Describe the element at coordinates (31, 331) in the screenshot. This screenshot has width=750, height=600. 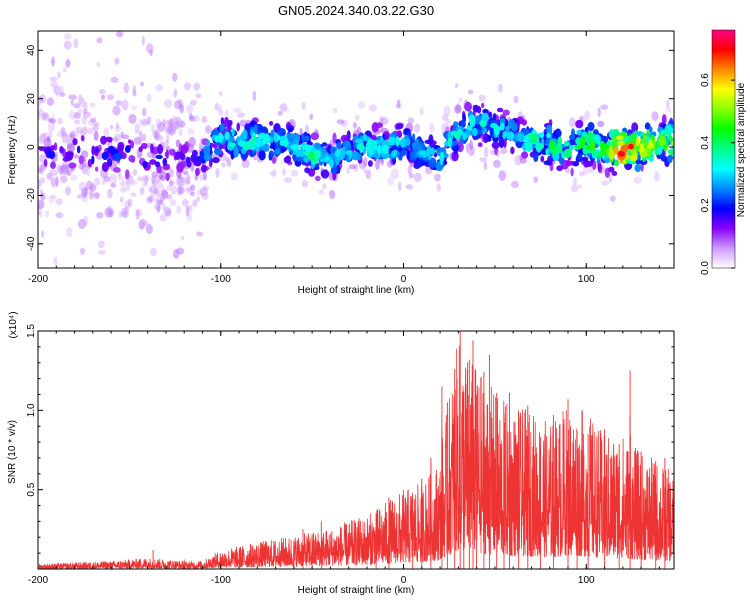
I see `y-tick-label: 1.5` at that location.